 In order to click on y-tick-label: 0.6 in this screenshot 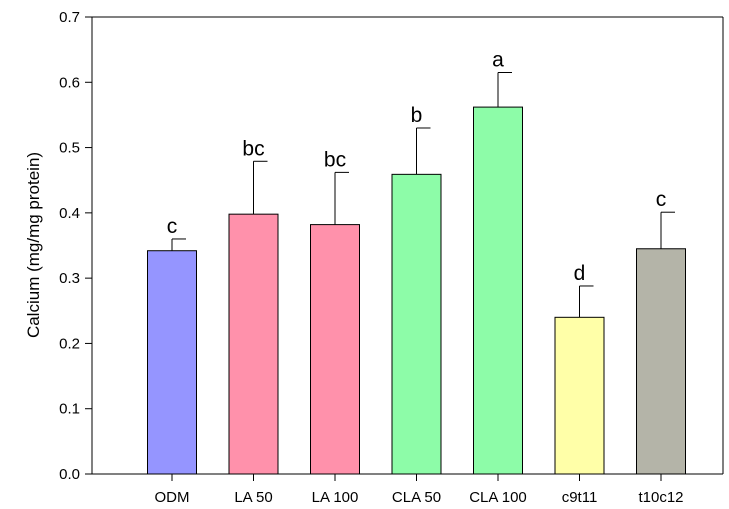, I will do `click(69, 82)`.